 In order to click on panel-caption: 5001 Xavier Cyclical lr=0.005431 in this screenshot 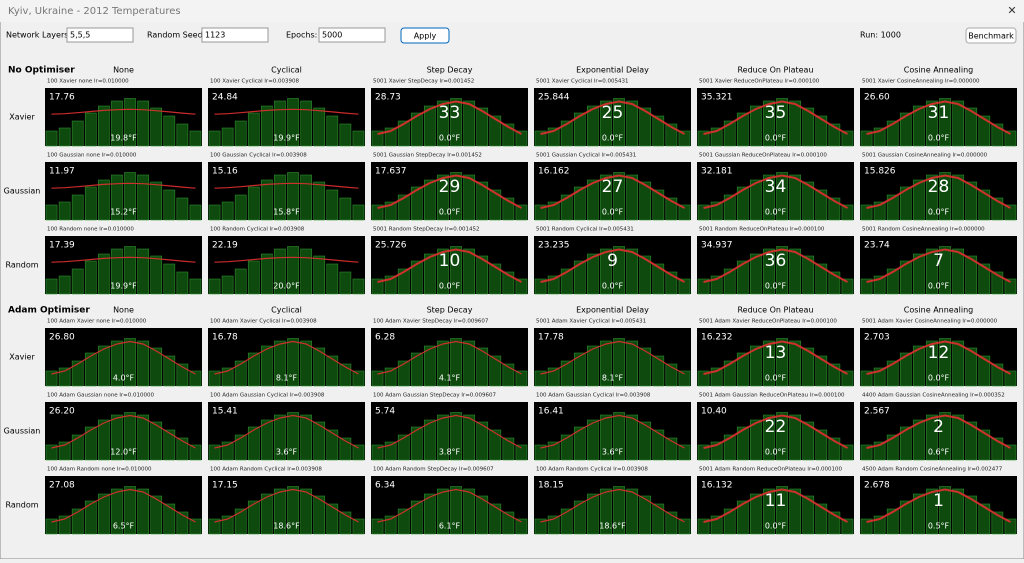, I will do `click(582, 82)`.